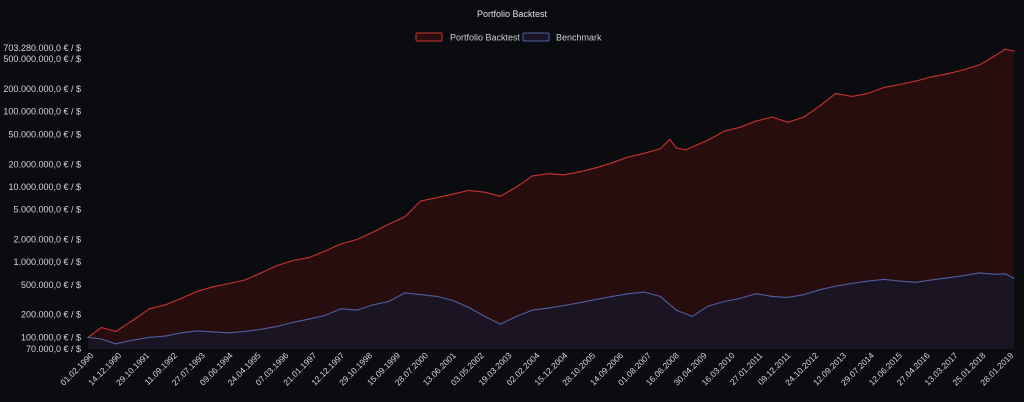 The width and height of the screenshot is (1024, 402). I want to click on y-tick-label: 70.000,0 € / $, so click(53, 349).